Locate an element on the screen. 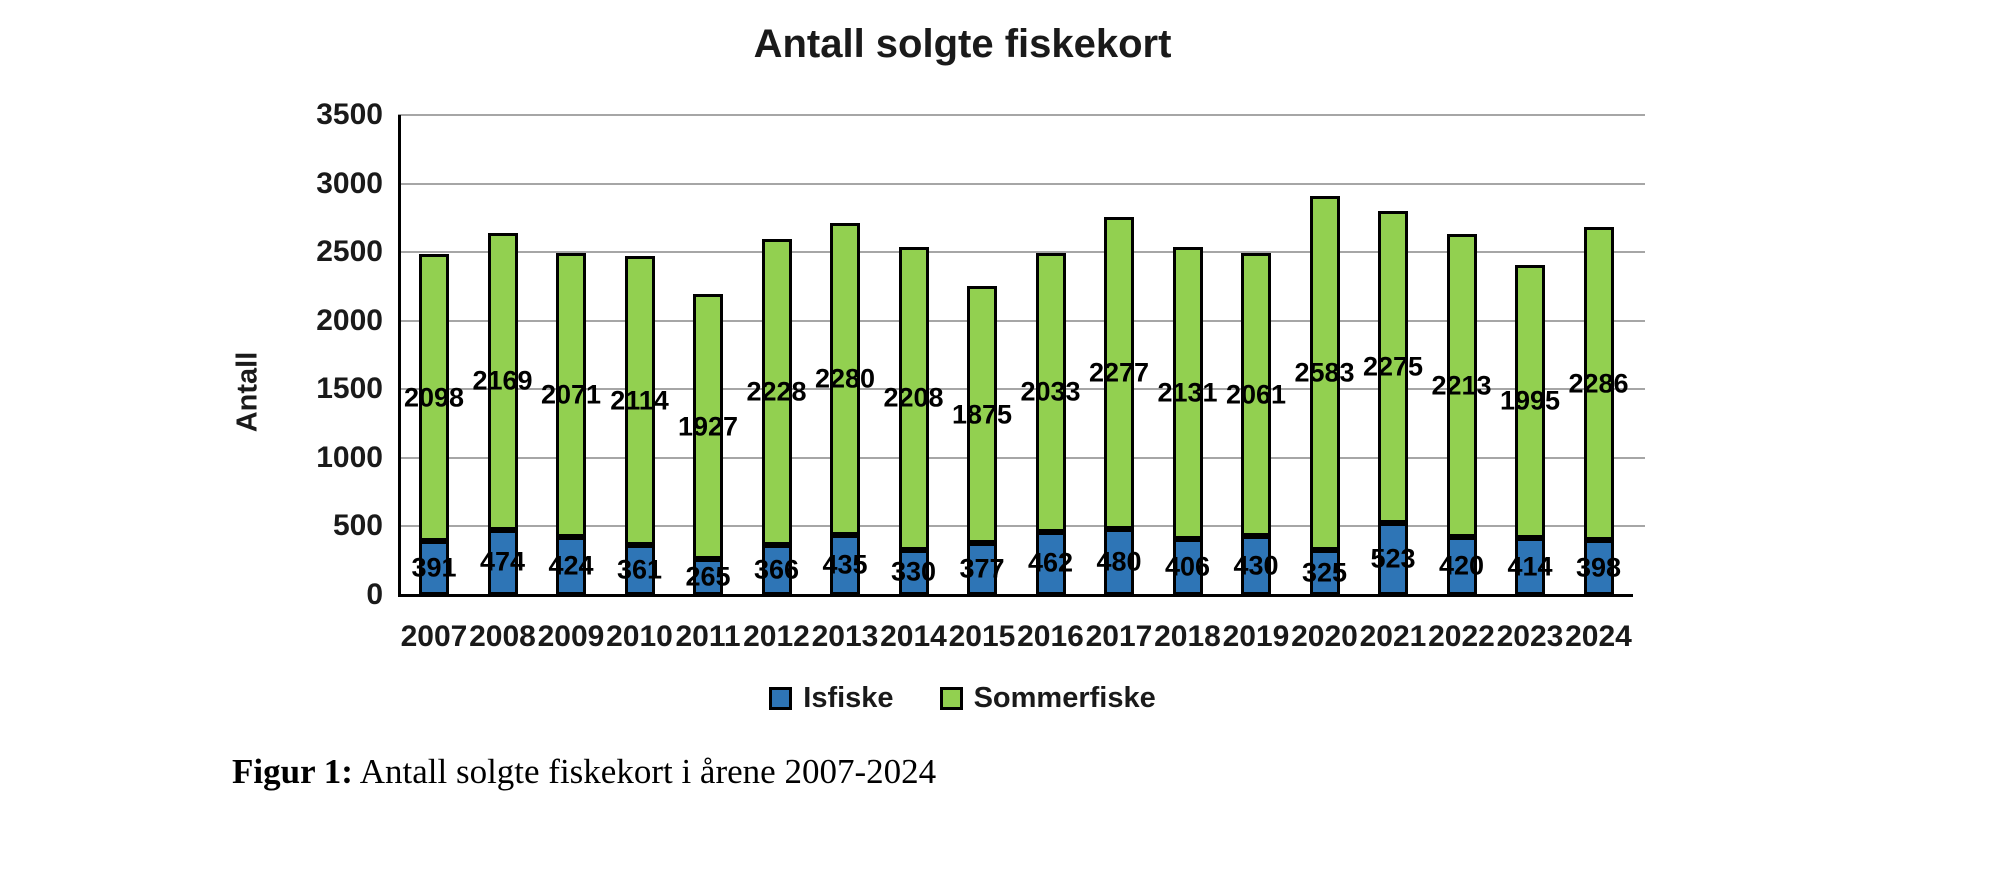  data-label-sommerfiske-2020: 2583 is located at coordinates (1324, 372).